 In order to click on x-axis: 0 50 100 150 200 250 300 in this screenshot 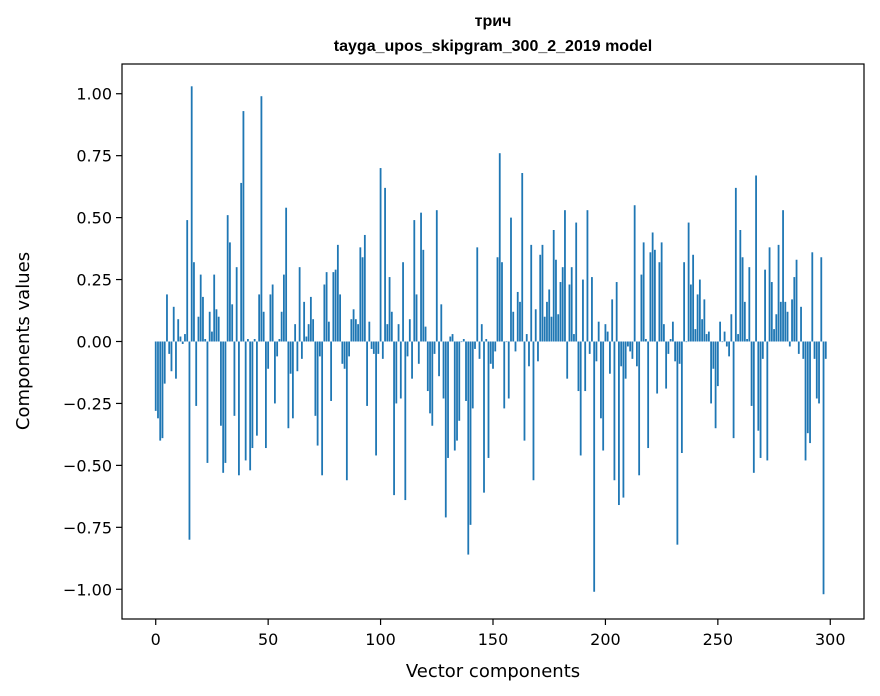, I will do `click(498, 634)`.